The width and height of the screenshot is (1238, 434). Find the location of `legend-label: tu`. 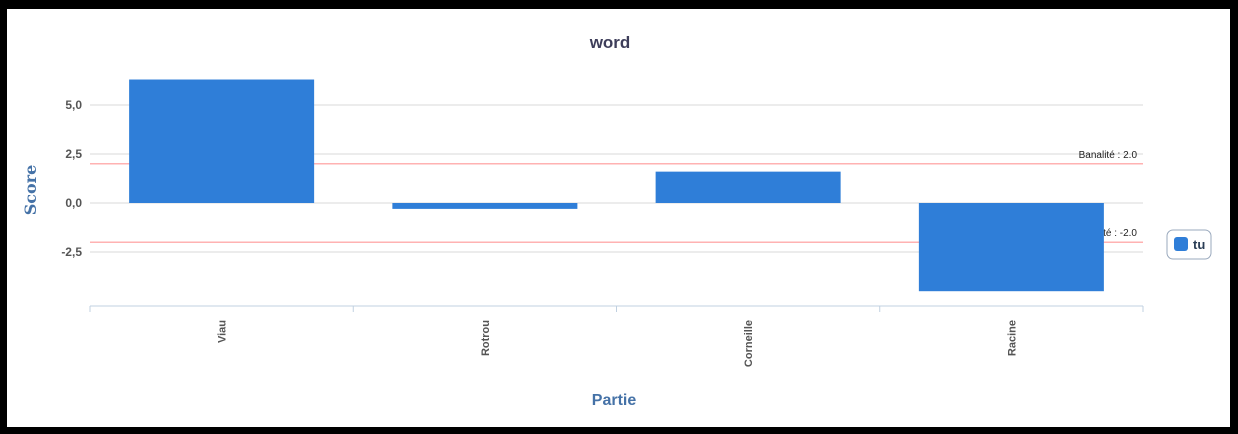

legend-label: tu is located at coordinates (1199, 244).